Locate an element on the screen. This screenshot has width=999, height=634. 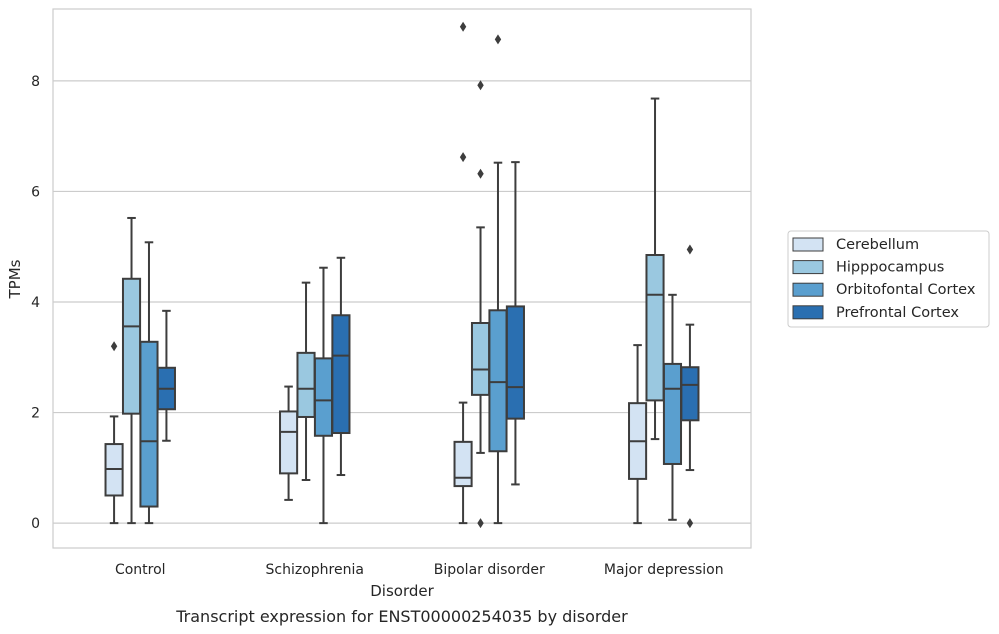
legend-label: Orbitofontal Cortex is located at coordinates (906, 290).